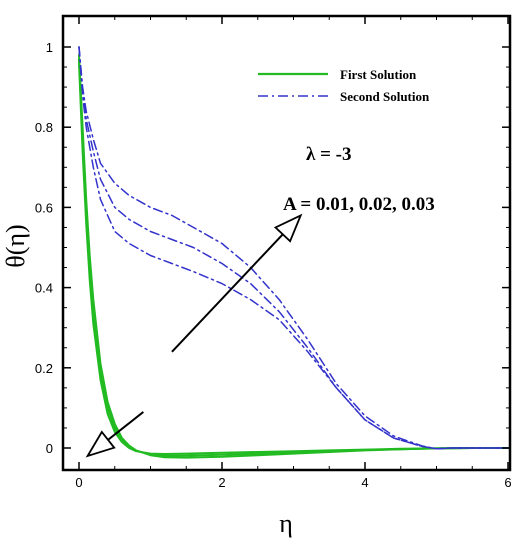 The image size is (523, 550). What do you see at coordinates (364, 482) in the screenshot?
I see `x-tick-label: 4` at bounding box center [364, 482].